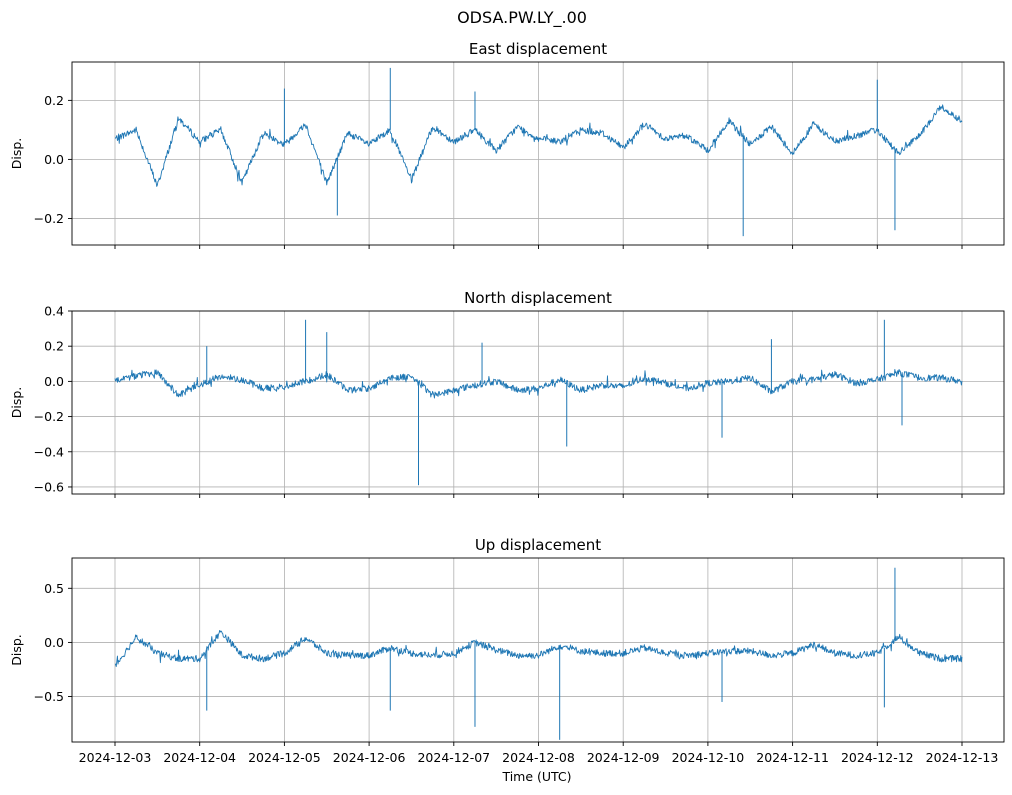 This screenshot has width=1012, height=795. Describe the element at coordinates (623, 757) in the screenshot. I see `x-tick-label: 2024-12-09` at that location.